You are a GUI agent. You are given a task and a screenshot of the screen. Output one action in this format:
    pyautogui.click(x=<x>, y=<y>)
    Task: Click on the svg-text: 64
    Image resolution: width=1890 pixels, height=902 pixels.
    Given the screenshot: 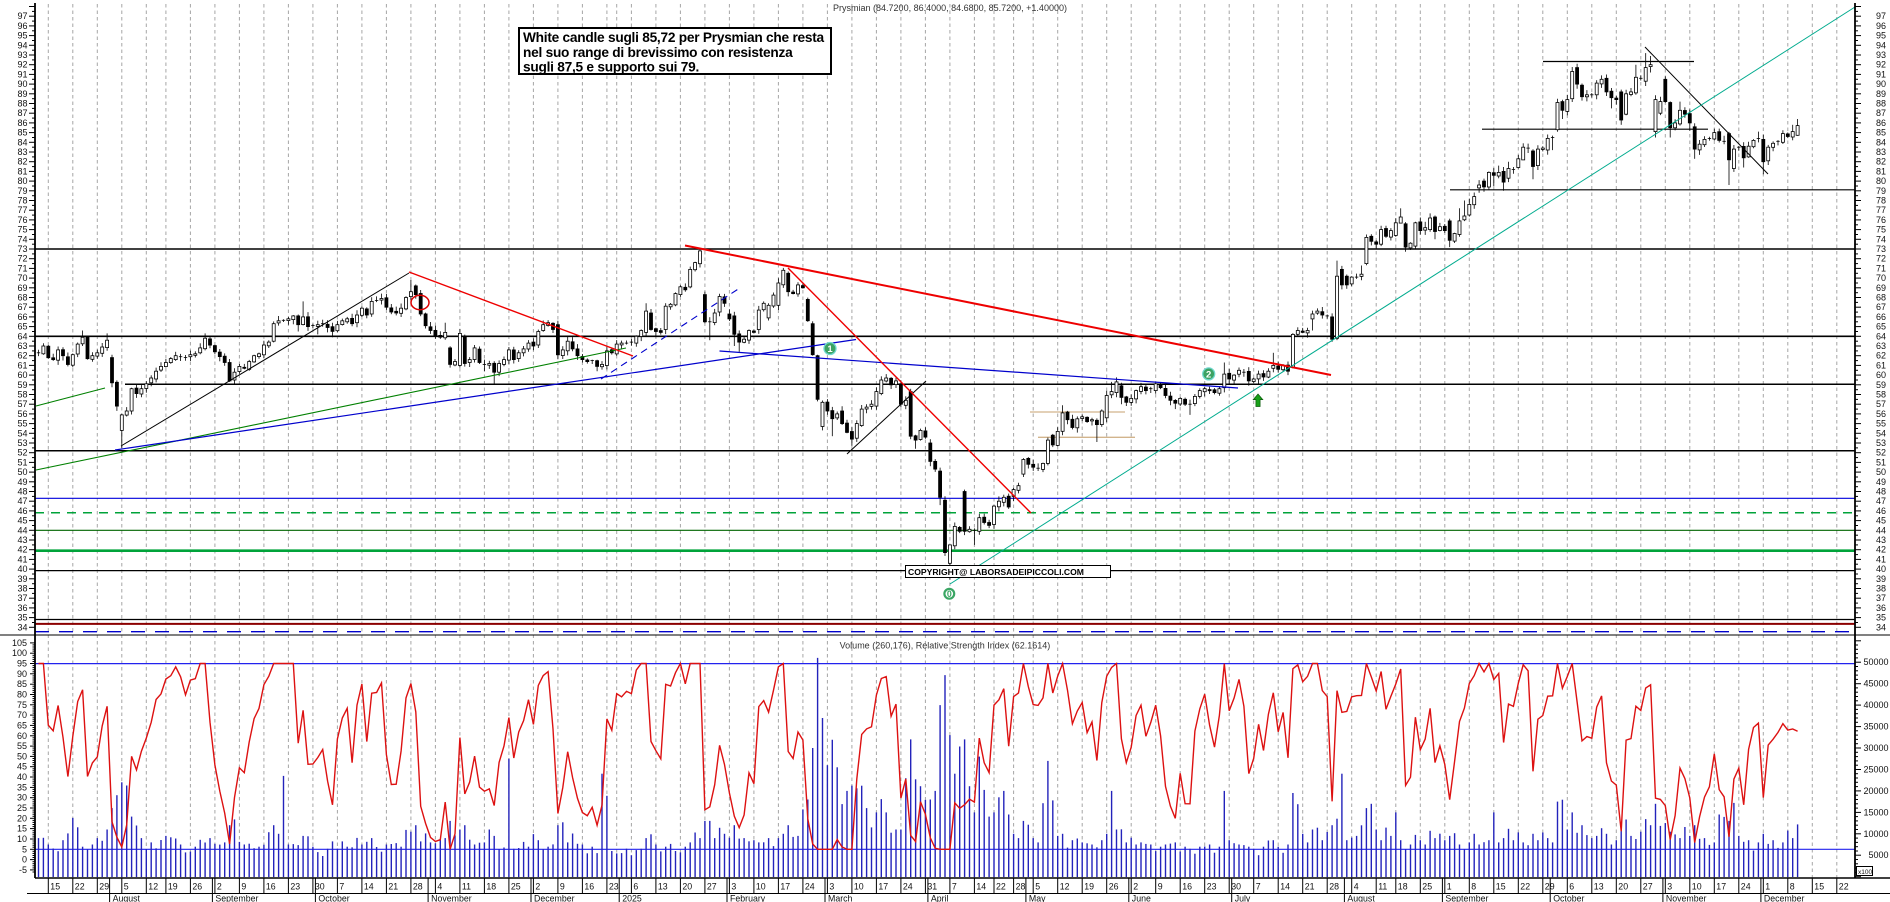 What is the action you would take?
    pyautogui.click(x=1881, y=336)
    